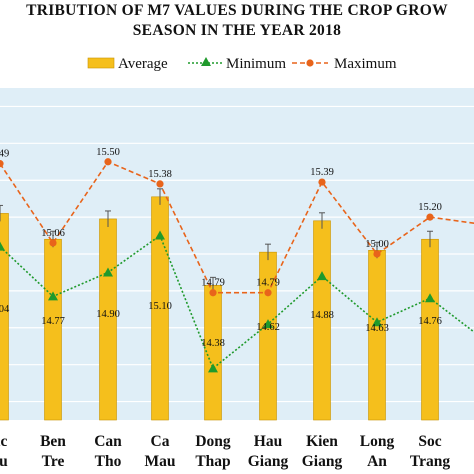  What do you see at coordinates (256, 64) in the screenshot?
I see `legend-minimum-label: Minimum` at bounding box center [256, 64].